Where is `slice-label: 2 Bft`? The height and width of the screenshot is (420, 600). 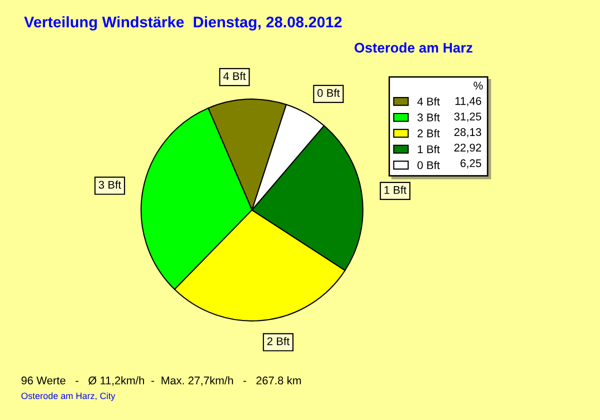
slice-label: 2 Bft is located at coordinates (278, 341).